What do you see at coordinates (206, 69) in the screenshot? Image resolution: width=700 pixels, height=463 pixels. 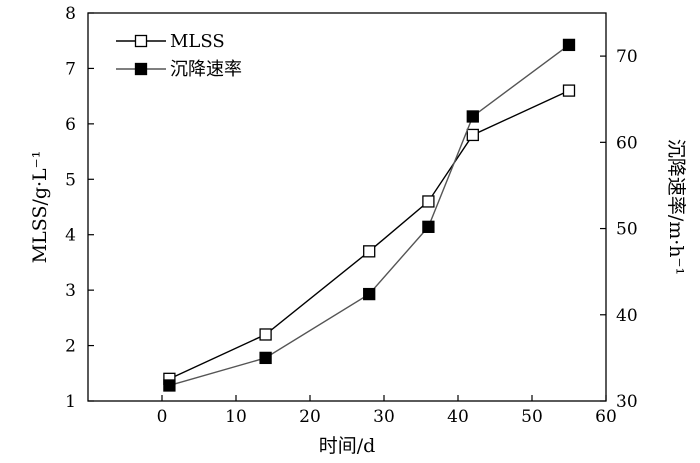 I see `legend-label-settling-rate: 沉降速率` at bounding box center [206, 69].